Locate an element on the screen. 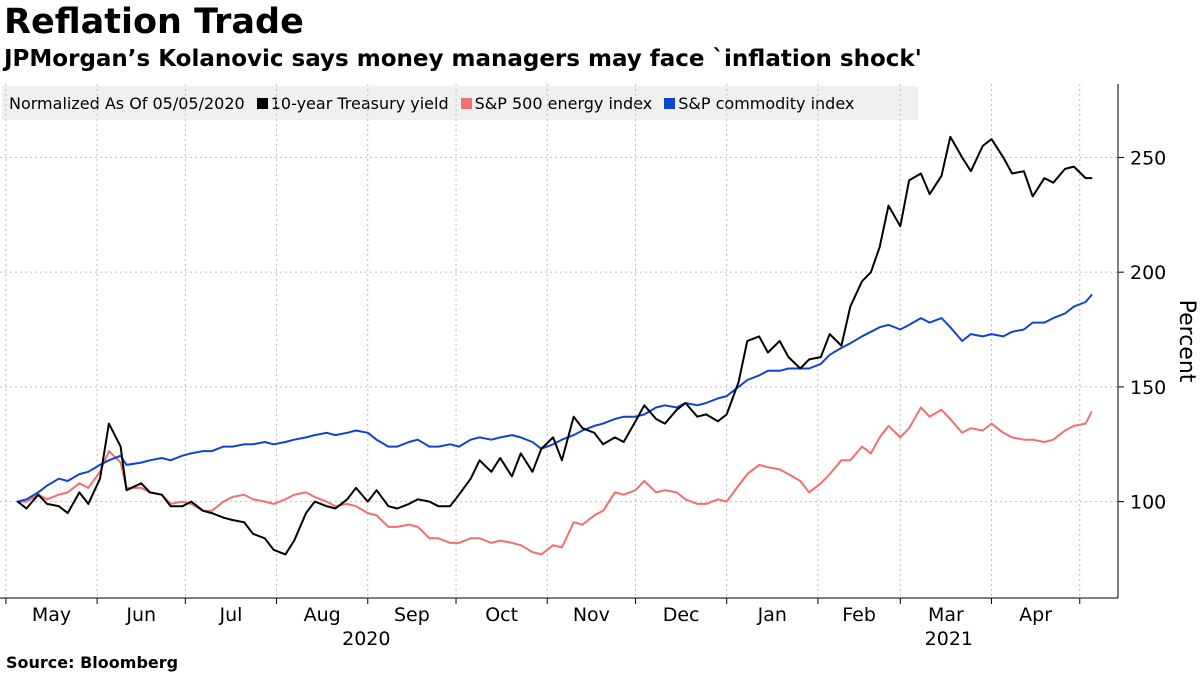  legend-label-energy: S&P 500 energy index is located at coordinates (563, 103).